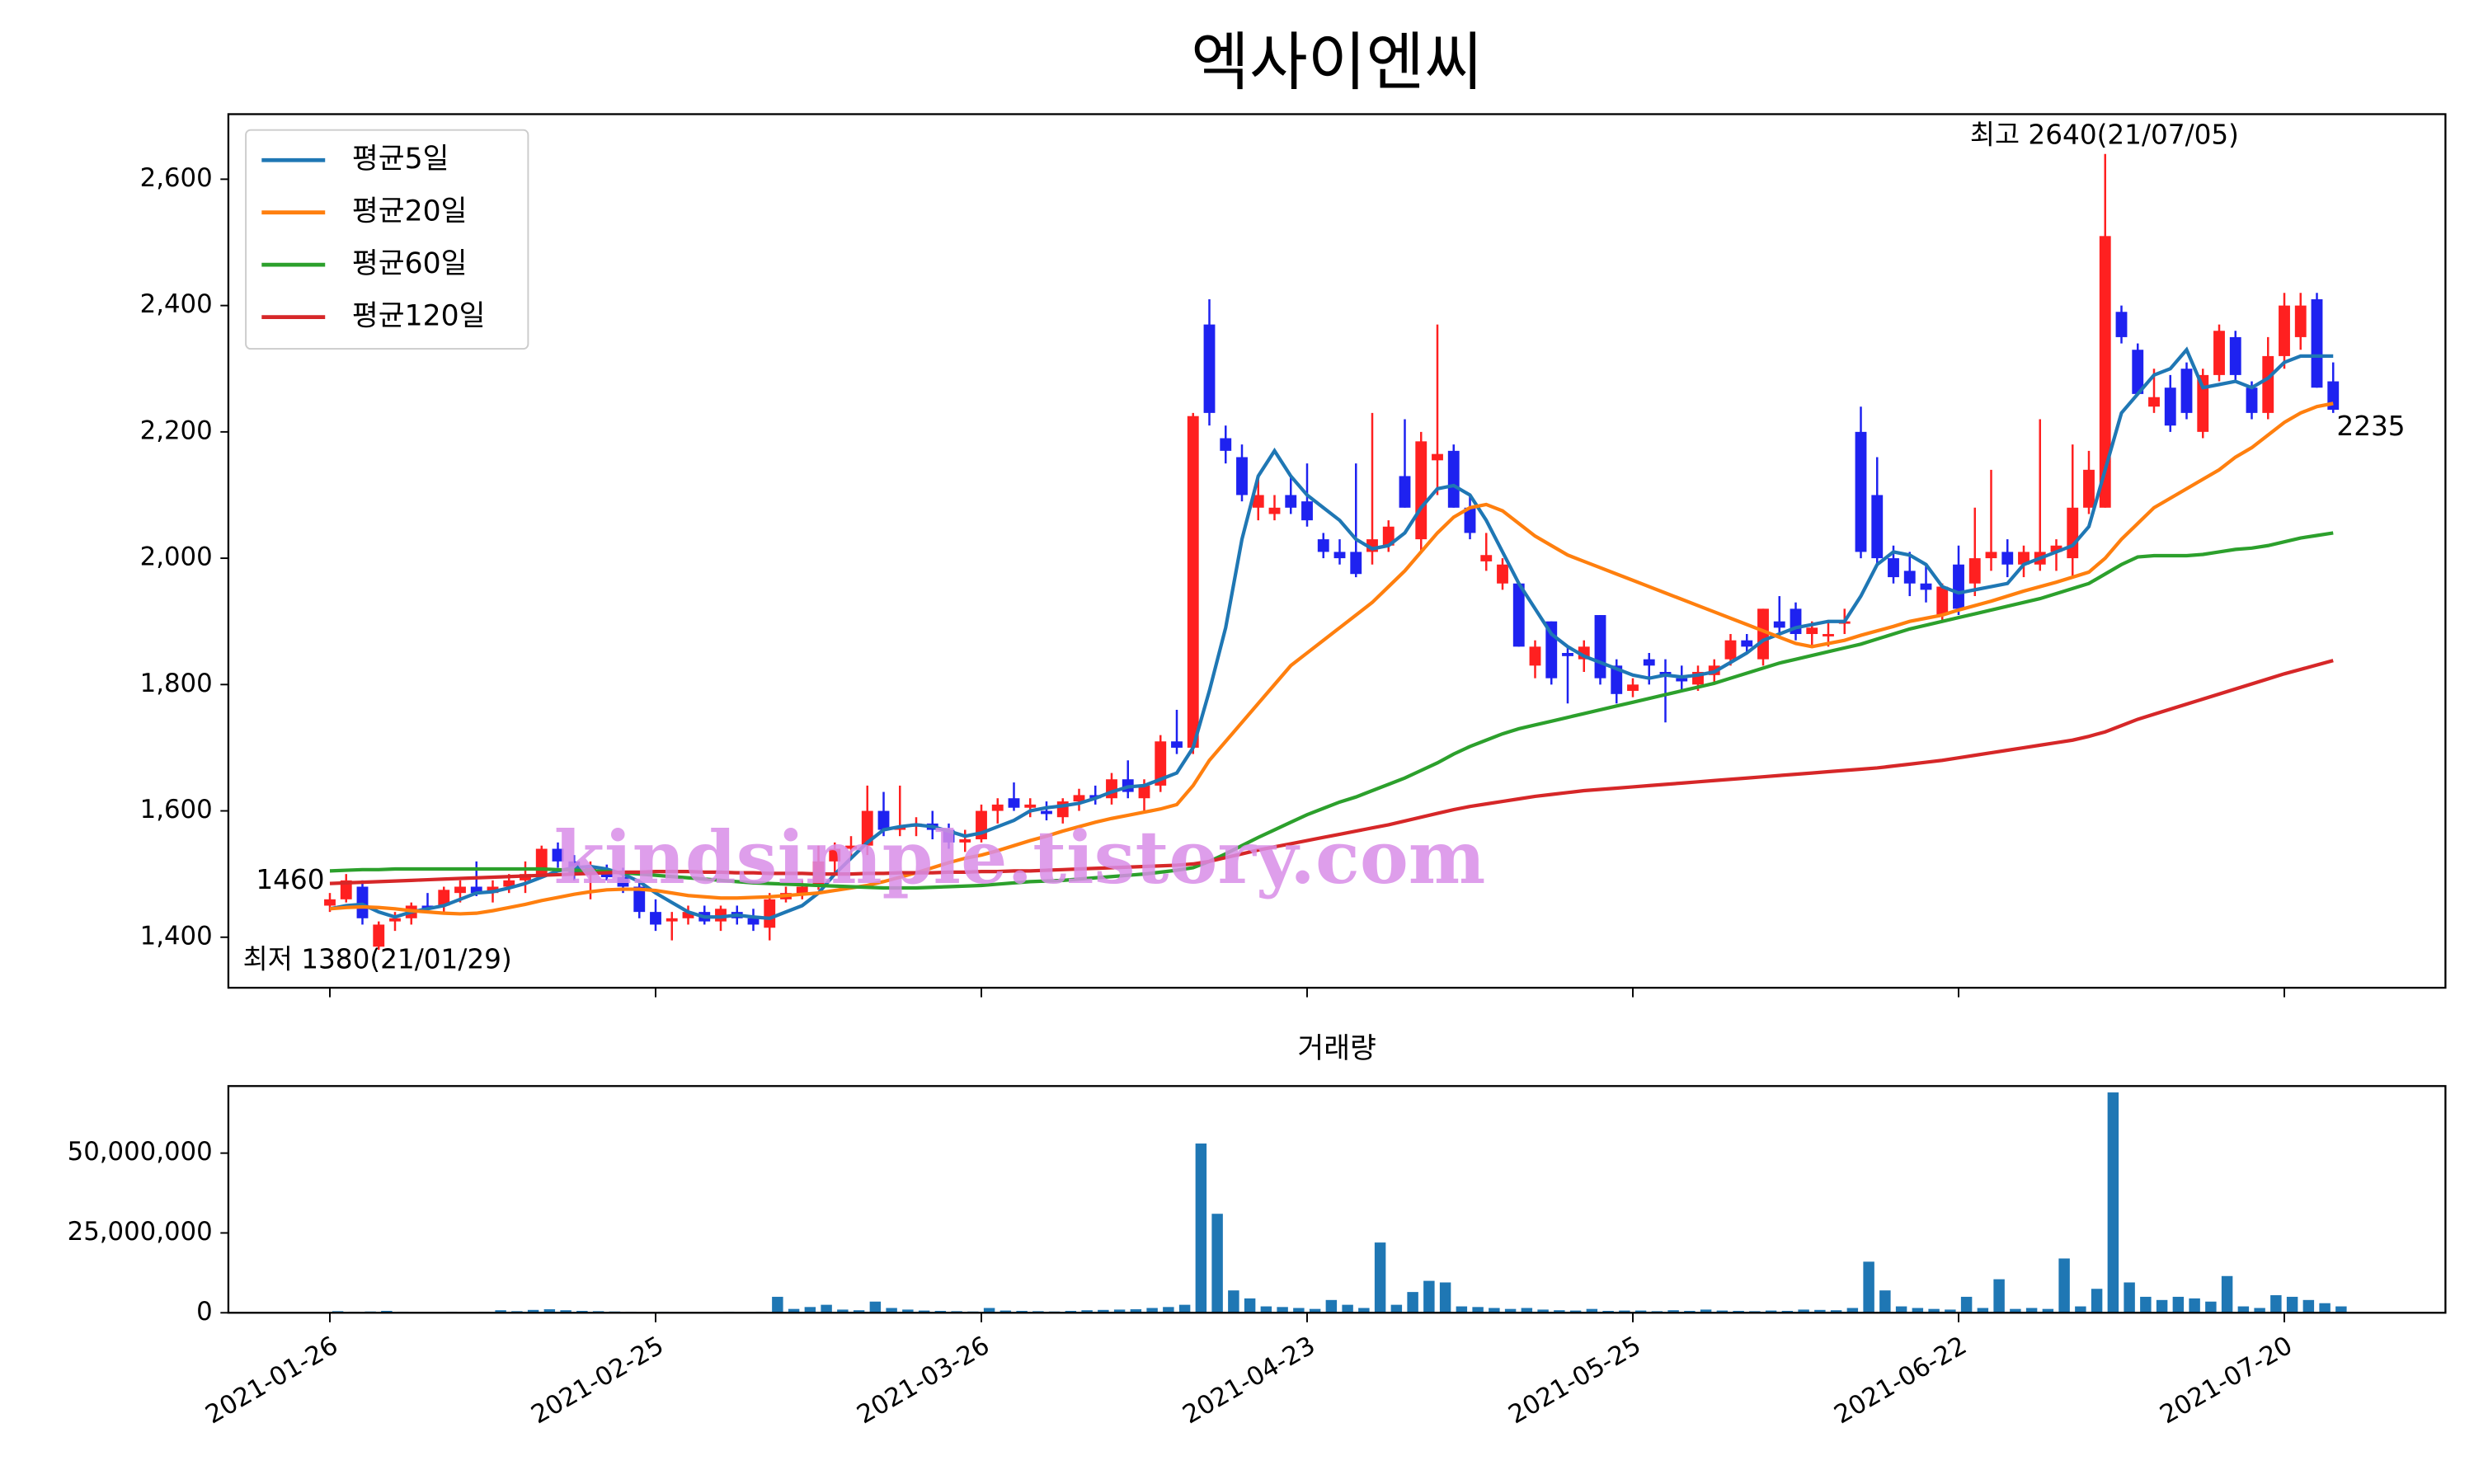 The height and width of the screenshot is (1484, 2474). Describe the element at coordinates (140, 1232) in the screenshot. I see `y-tick-label: 25,000,000` at that location.